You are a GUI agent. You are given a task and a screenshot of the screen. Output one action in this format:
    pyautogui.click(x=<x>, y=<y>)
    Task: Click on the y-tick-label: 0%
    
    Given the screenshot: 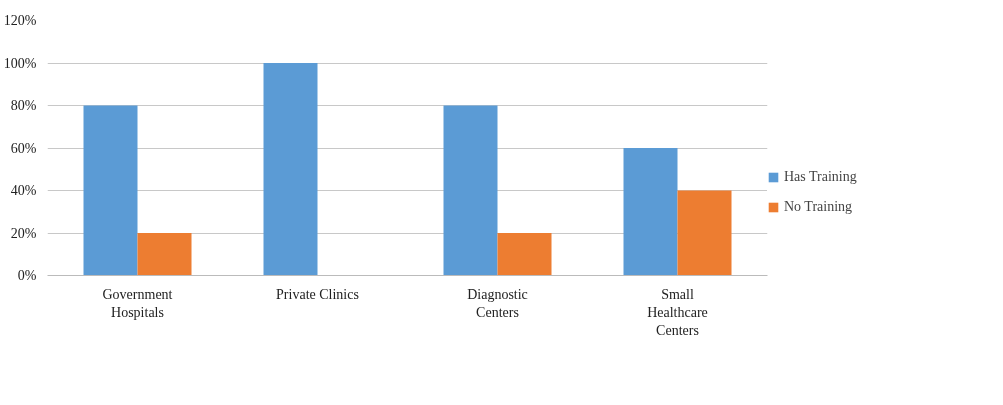 What is the action you would take?
    pyautogui.click(x=27, y=275)
    